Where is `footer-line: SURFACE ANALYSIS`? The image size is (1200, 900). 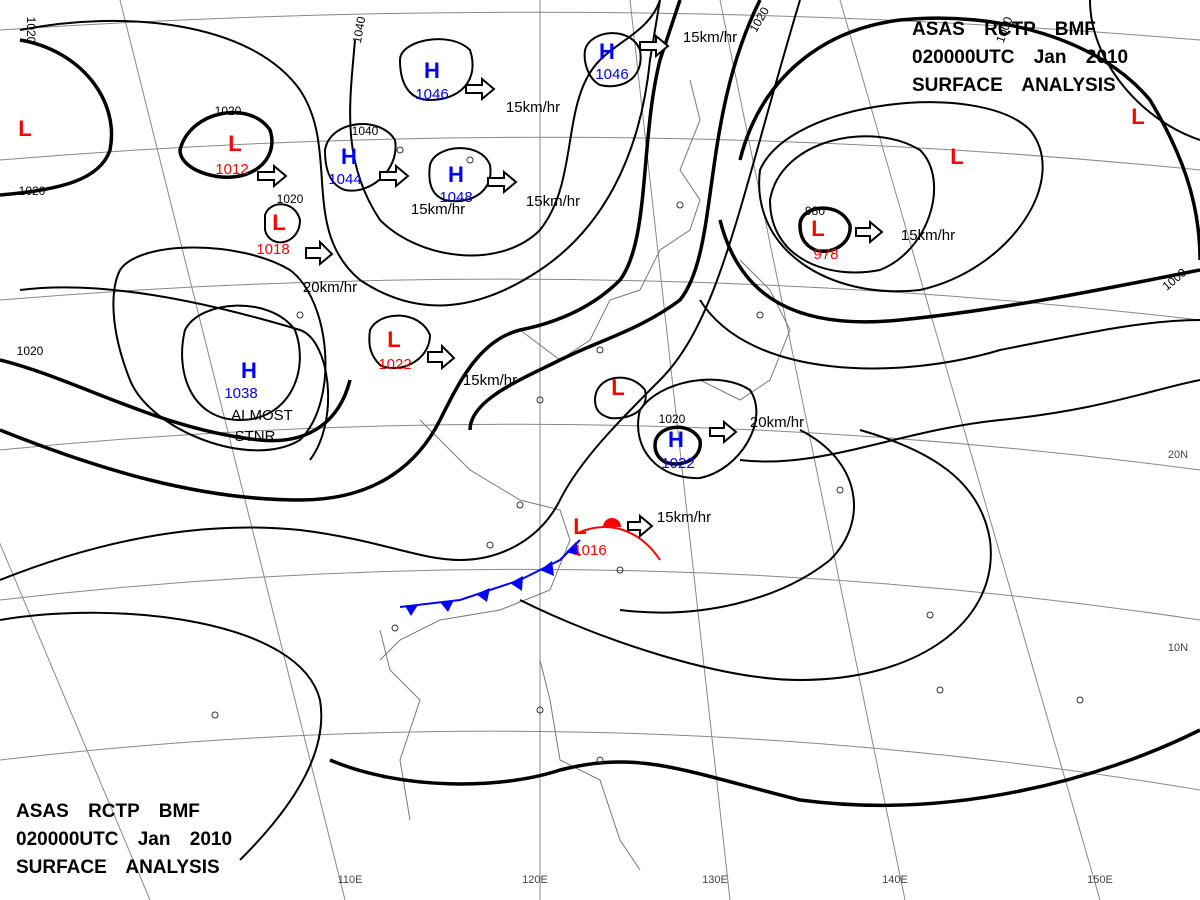
footer-line: SURFACE ANALYSIS is located at coordinates (118, 867).